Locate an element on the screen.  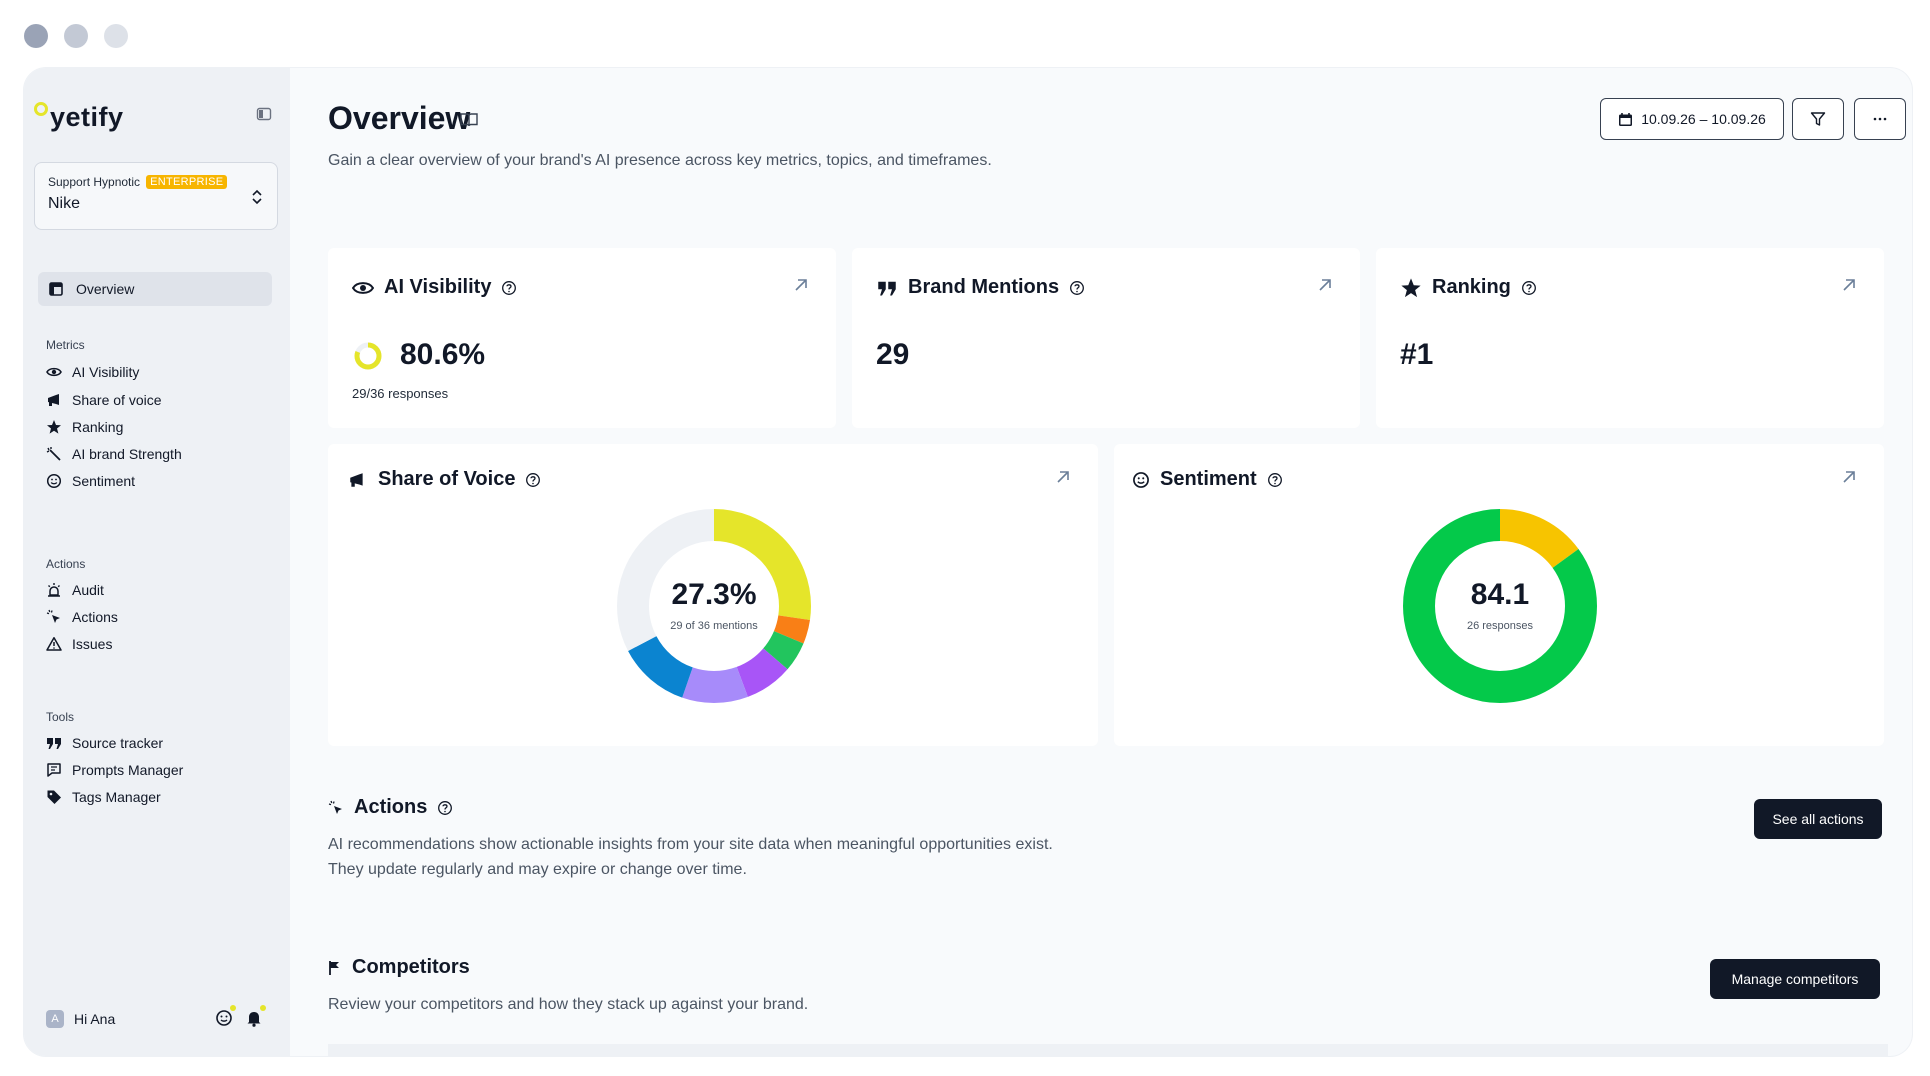
section-heading: Actions is located at coordinates (391, 807).